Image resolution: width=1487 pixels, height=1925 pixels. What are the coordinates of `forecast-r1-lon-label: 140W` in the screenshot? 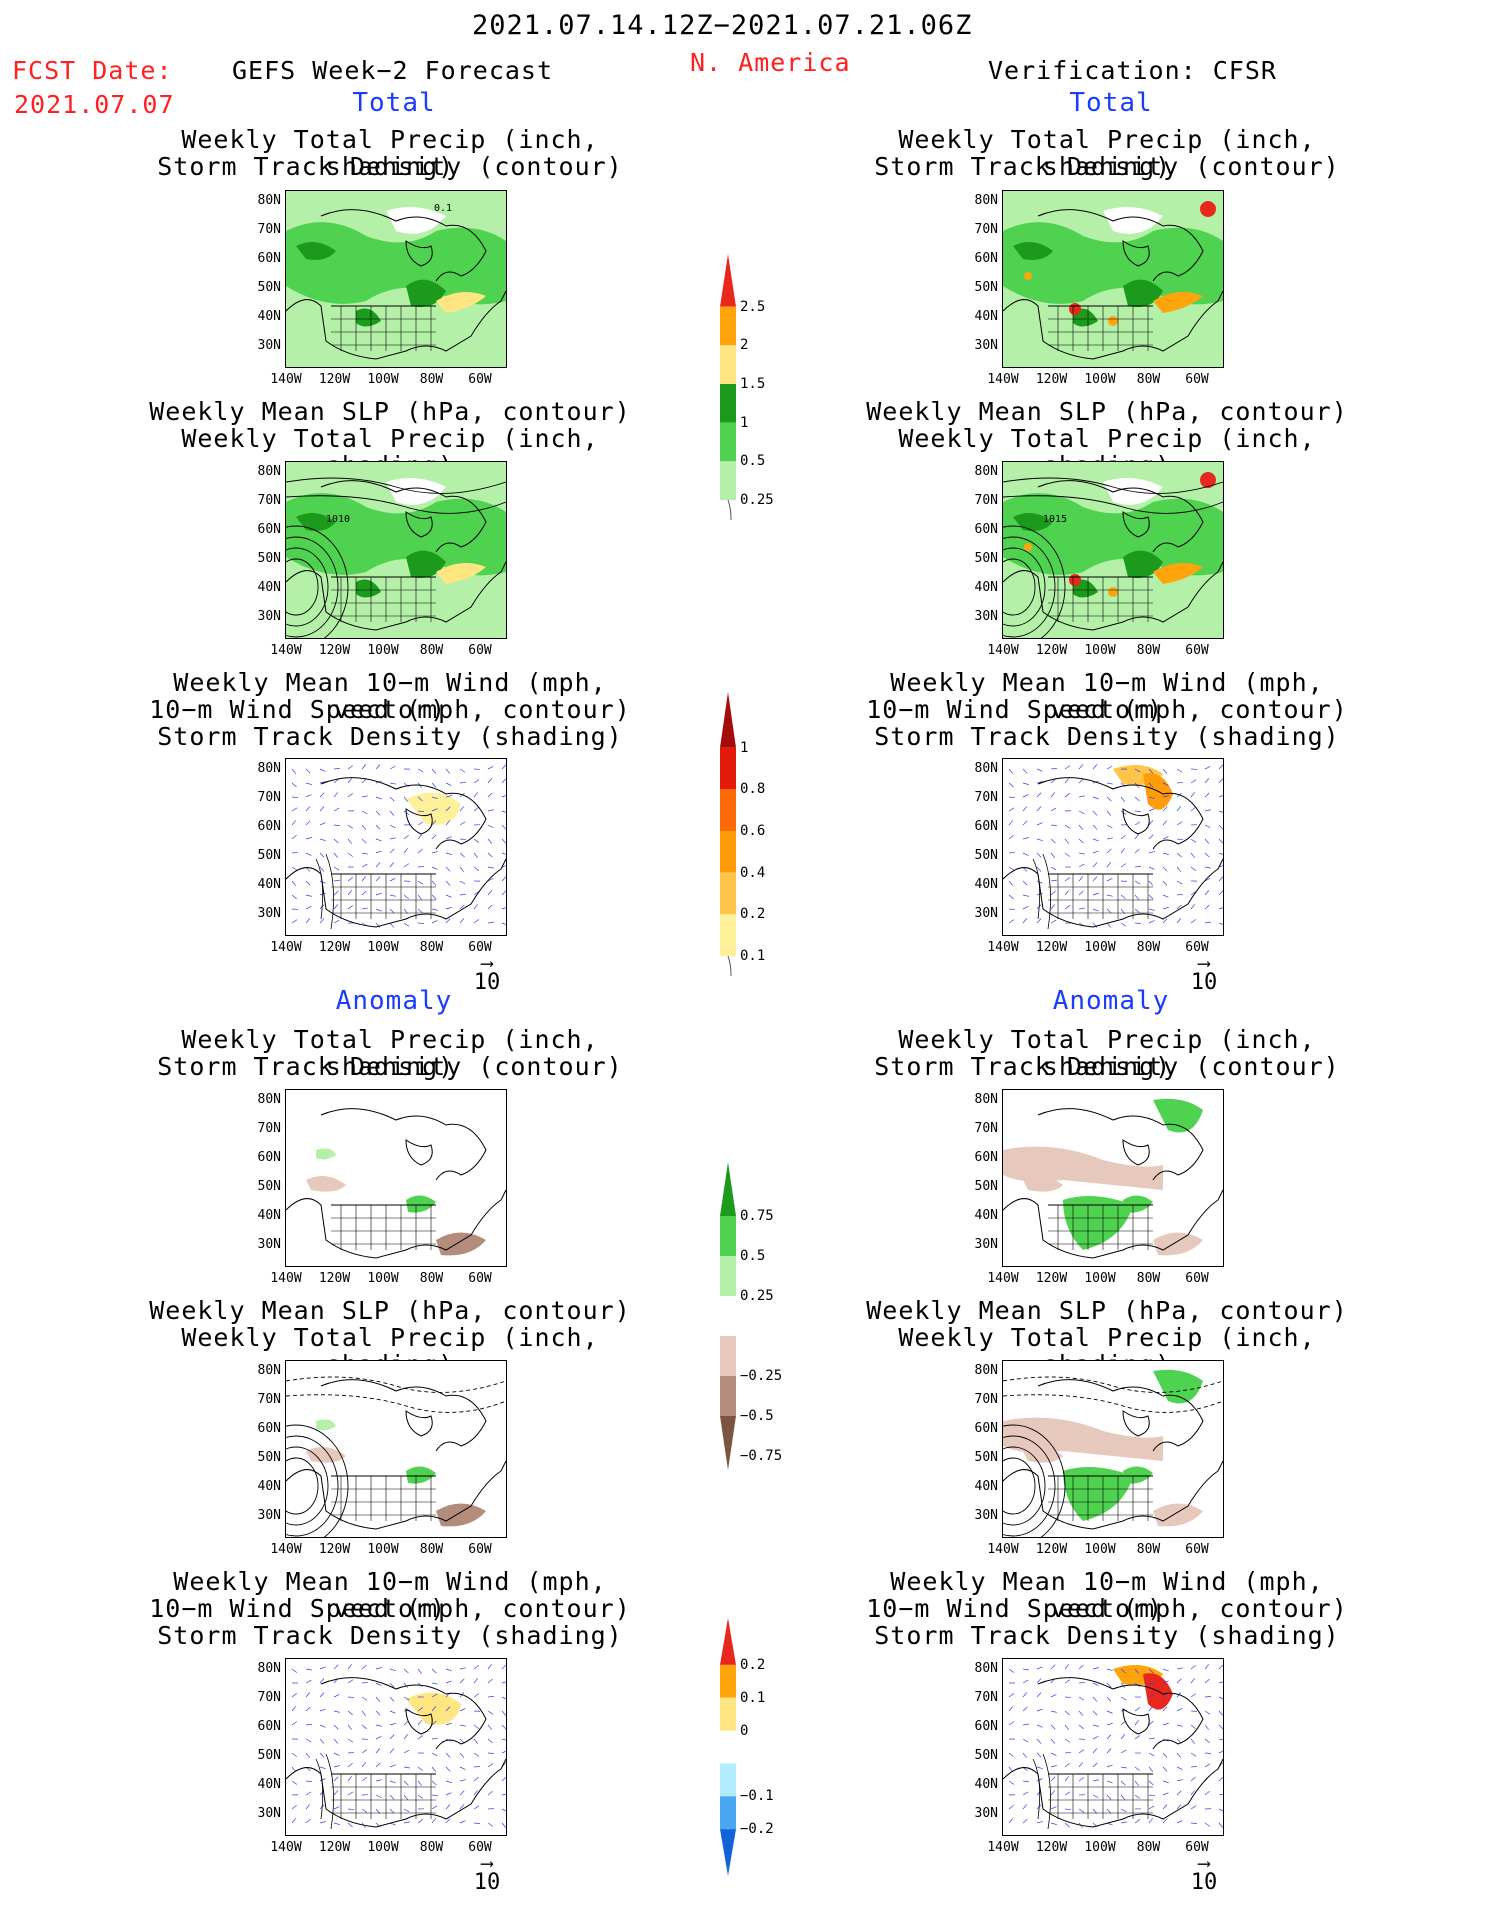 It's located at (286, 379).